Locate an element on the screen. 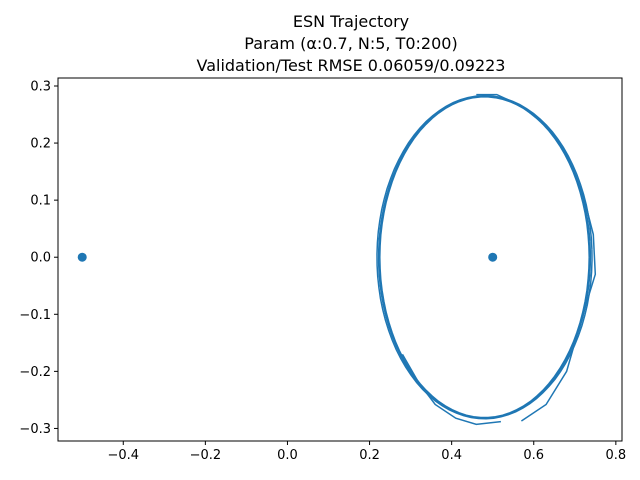 This screenshot has width=640, height=480. chart-title-line-3: Validation/Test RMSE 0.06059/0.09223 is located at coordinates (351, 65).